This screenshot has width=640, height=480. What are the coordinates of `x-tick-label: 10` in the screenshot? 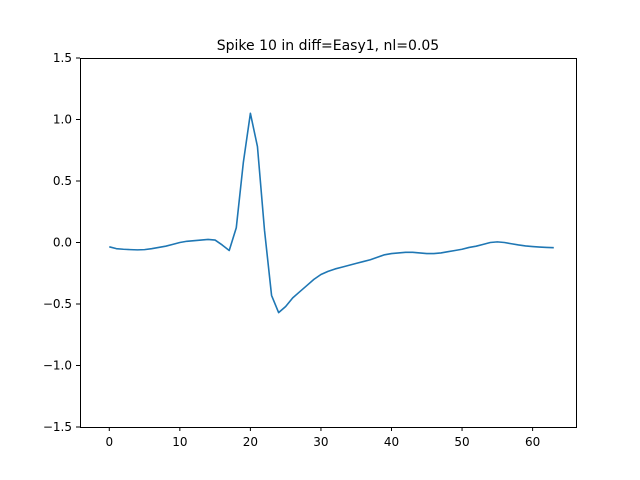 It's located at (179, 442).